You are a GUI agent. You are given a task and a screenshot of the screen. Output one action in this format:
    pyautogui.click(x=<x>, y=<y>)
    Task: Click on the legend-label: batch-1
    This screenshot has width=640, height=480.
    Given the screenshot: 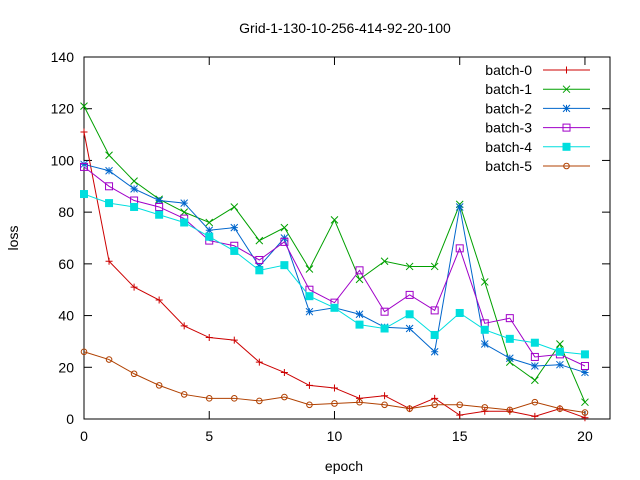 What is the action you would take?
    pyautogui.click(x=508, y=89)
    